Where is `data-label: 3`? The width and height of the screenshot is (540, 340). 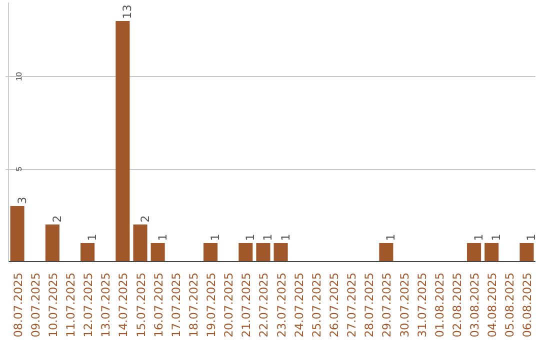
data-label: 3 is located at coordinates (21, 200).